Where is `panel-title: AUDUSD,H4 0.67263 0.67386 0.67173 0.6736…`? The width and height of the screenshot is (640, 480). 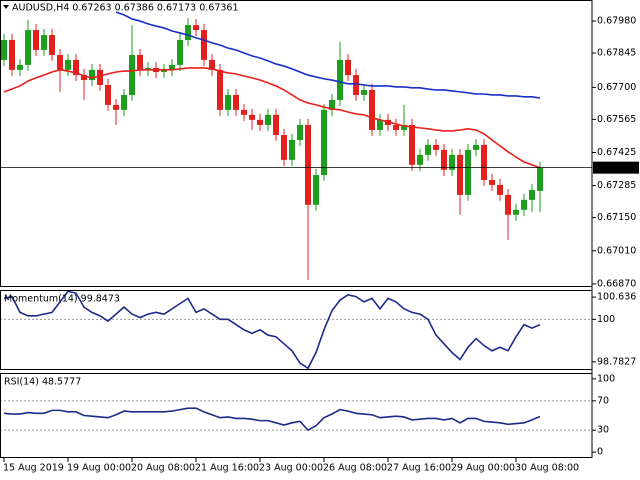
panel-title: AUDUSD,H4 0.67263 0.67386 0.67173 0.6736… is located at coordinates (125, 8).